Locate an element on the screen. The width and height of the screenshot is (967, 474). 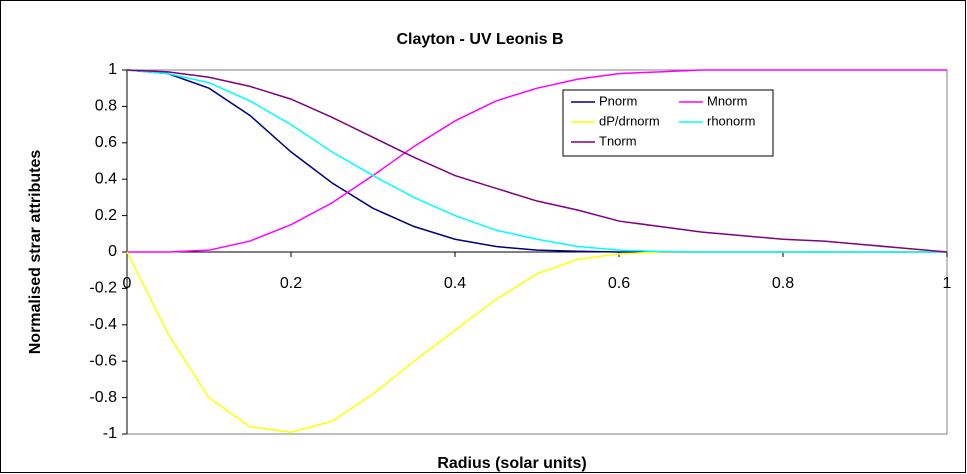
x-tick-label: 0.6 is located at coordinates (619, 283).